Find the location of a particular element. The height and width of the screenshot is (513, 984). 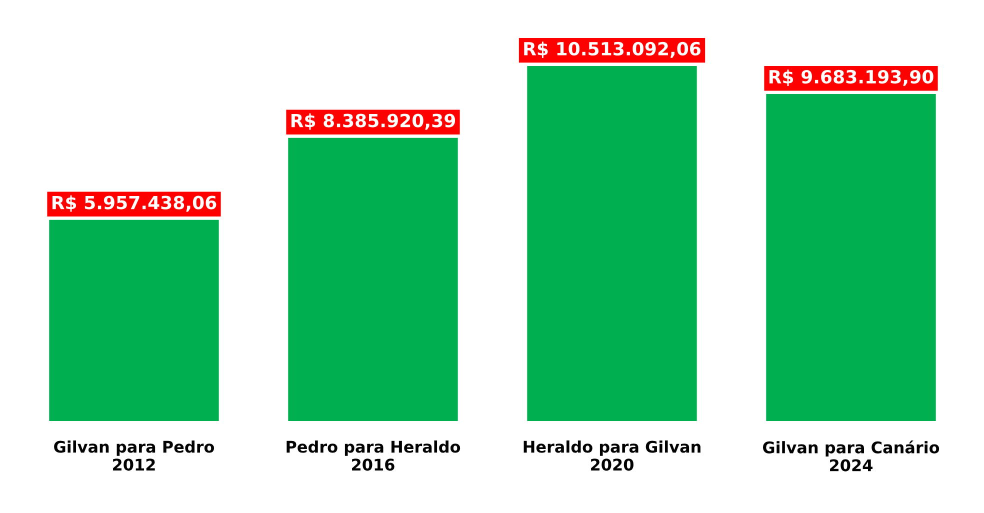

data-label: R$ 9.683.193,90 is located at coordinates (851, 78).